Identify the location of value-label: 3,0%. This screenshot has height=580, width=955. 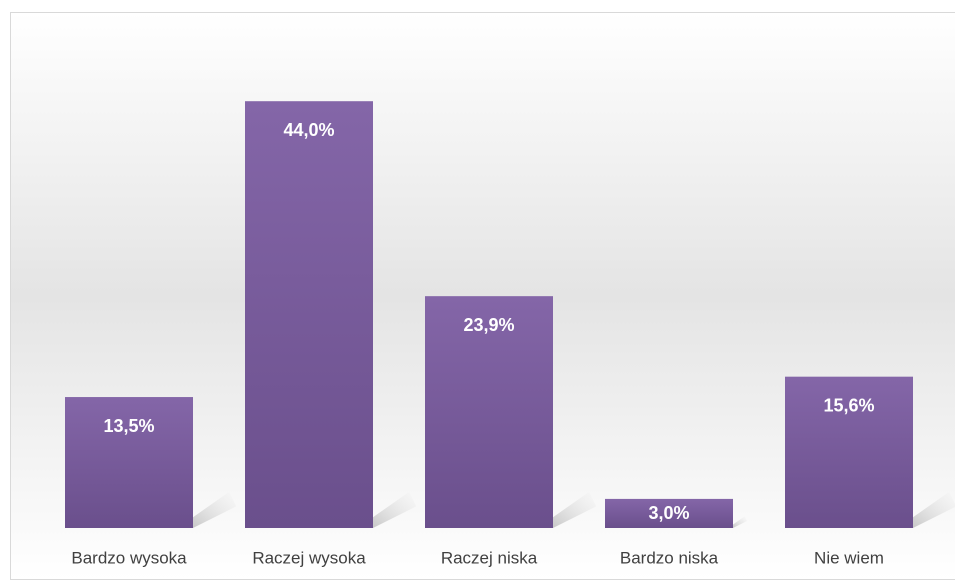
(668, 513).